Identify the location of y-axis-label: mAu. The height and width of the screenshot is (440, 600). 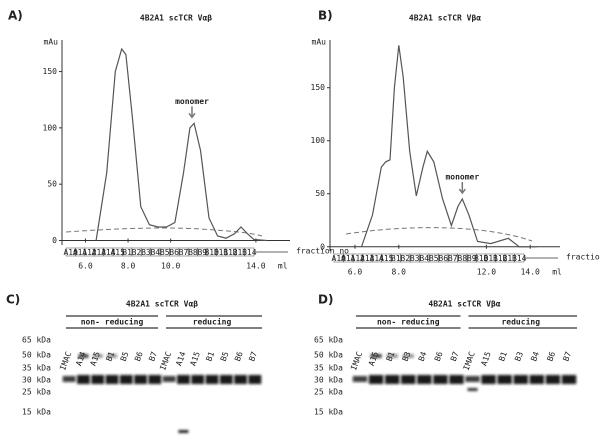
(51, 42).